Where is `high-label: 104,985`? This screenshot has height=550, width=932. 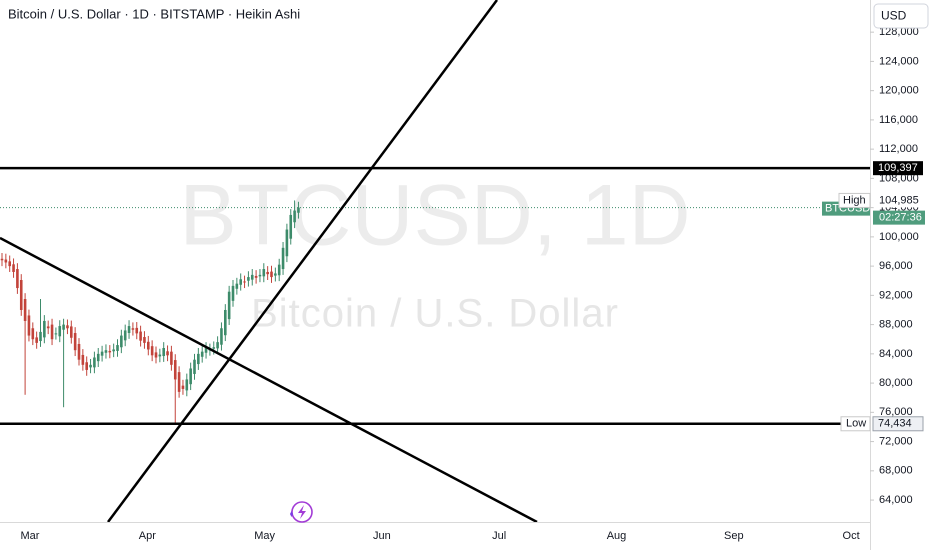
high-label: 104,985 is located at coordinates (899, 200).